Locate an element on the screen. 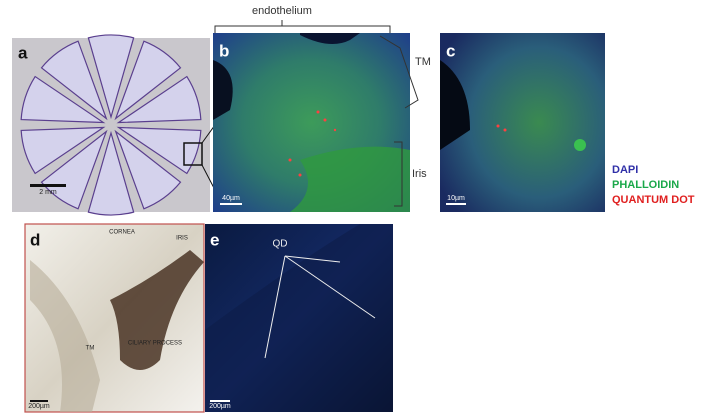 This screenshot has width=724, height=418. legend-entry: PHALLOIDIN is located at coordinates (645, 185).